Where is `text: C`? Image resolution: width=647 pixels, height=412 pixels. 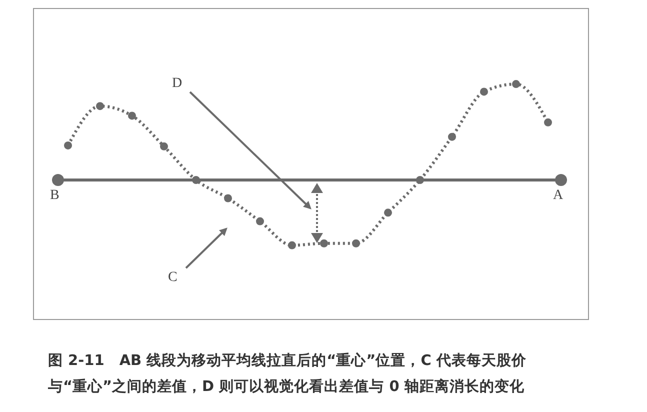
text: C is located at coordinates (173, 278).